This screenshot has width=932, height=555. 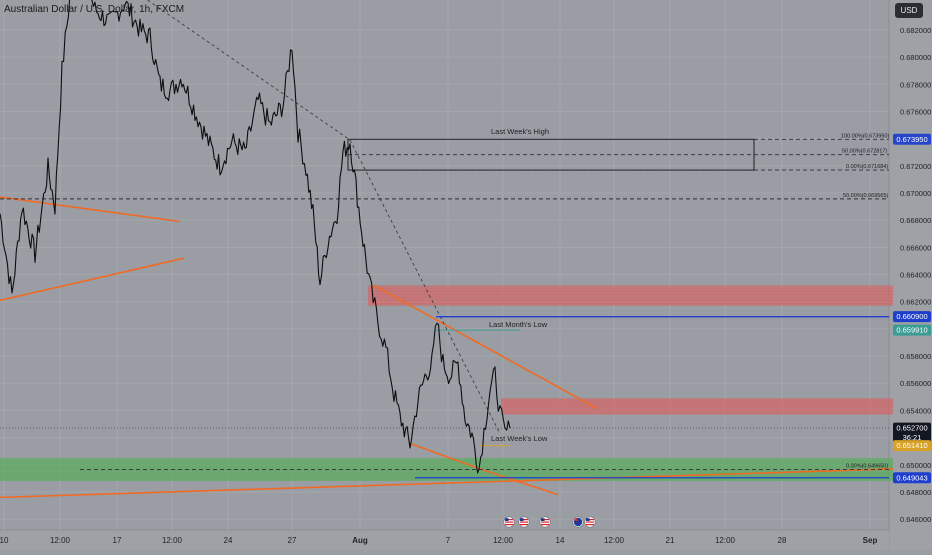 What do you see at coordinates (915, 275) in the screenshot?
I see `y-axis-tick-label: 0.664000` at bounding box center [915, 275].